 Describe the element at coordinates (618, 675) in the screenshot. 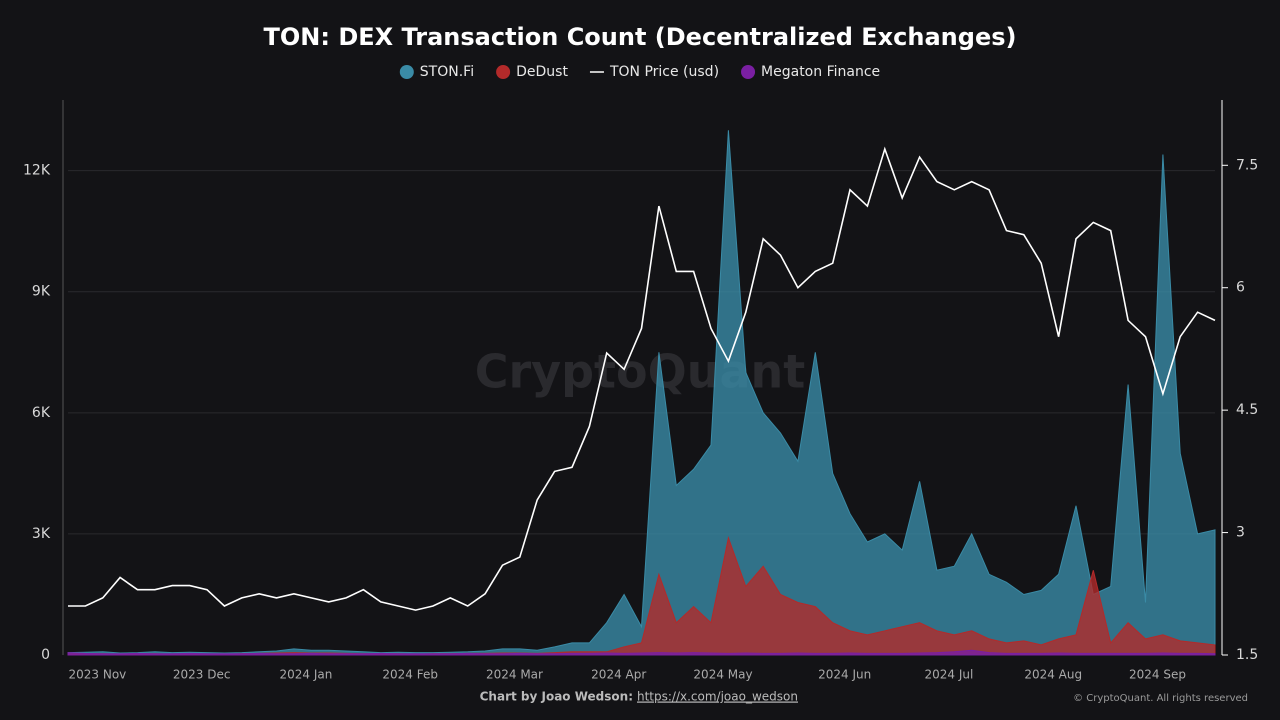

I see `x-tick-label: 2024 Apr` at that location.